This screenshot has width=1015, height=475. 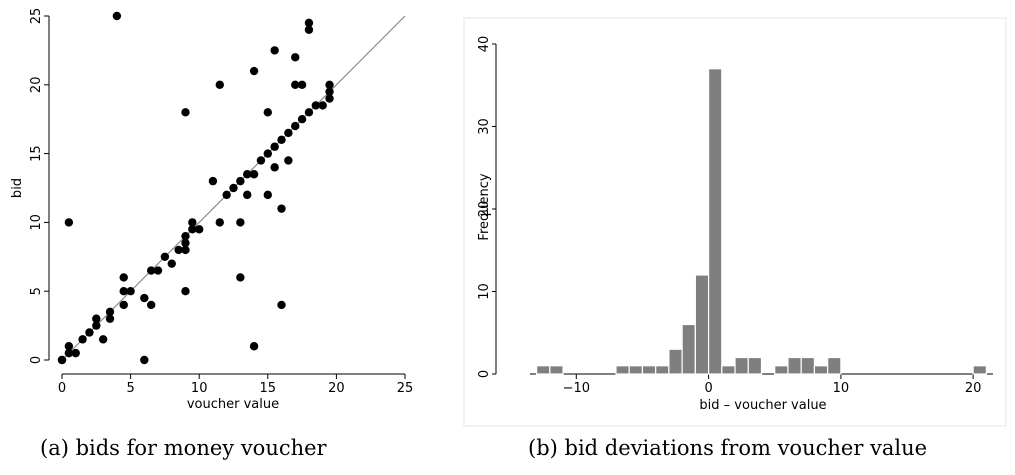 I want to click on scatter-y-tick-label: 10, so click(x=36, y=222).